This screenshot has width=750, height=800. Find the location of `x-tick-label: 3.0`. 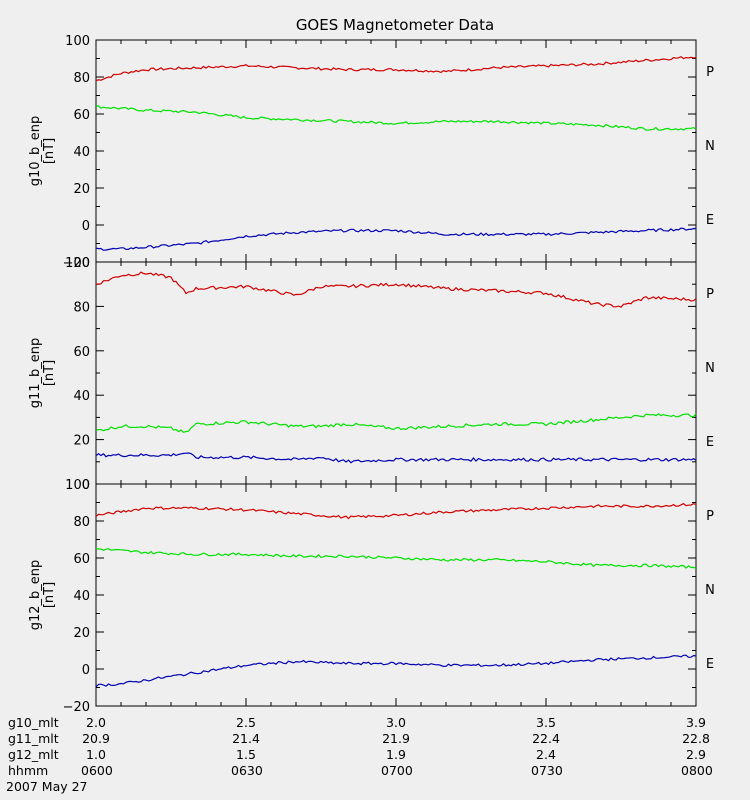

x-tick-label: 3.0 is located at coordinates (396, 722).